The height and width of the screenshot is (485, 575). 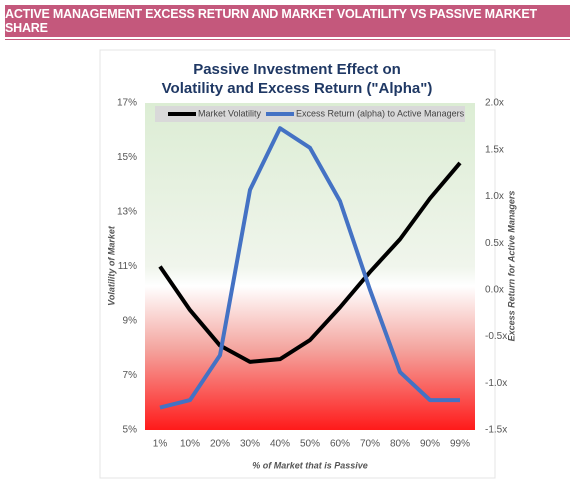 What do you see at coordinates (400, 444) in the screenshot?
I see `x-tick-label: 80%` at bounding box center [400, 444].